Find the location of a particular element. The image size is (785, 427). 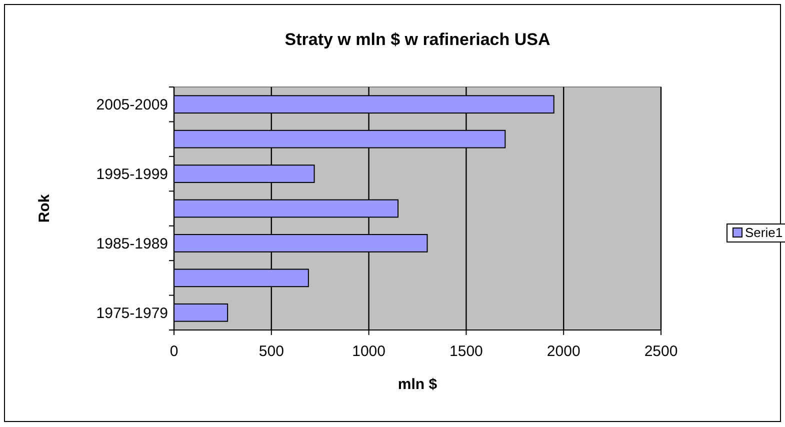

x-tick-label: 500 is located at coordinates (271, 351).